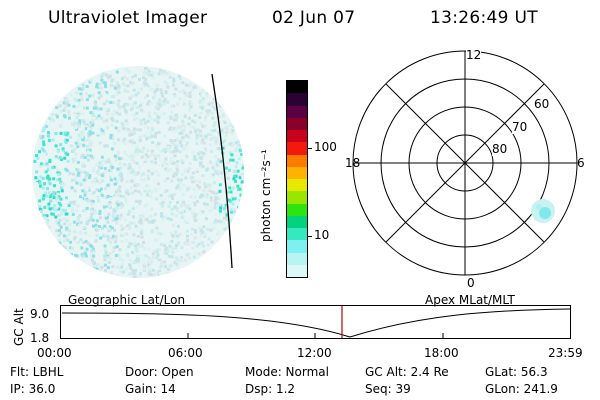  Describe the element at coordinates (19, 327) in the screenshot. I see `timeline-y-label: GC Alt` at that location.